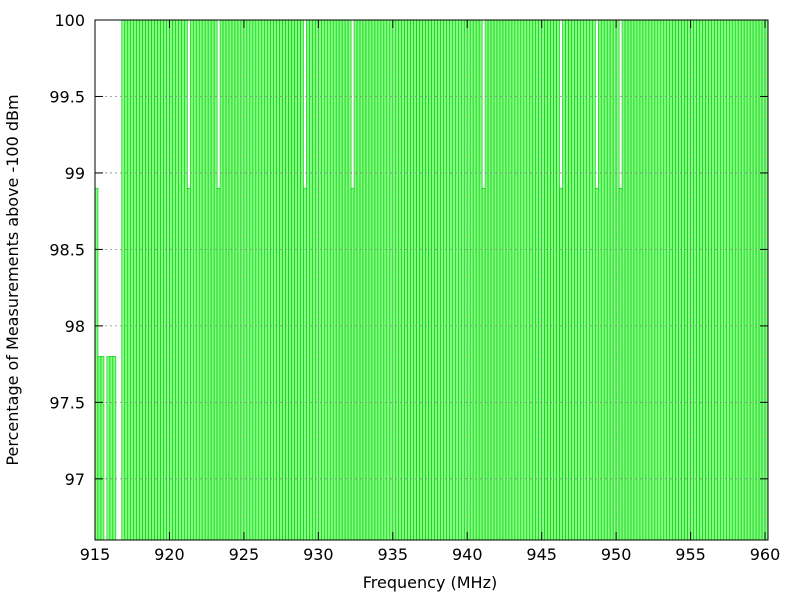  What do you see at coordinates (67, 249) in the screenshot?
I see `y-tick-label: 98.5` at bounding box center [67, 249].